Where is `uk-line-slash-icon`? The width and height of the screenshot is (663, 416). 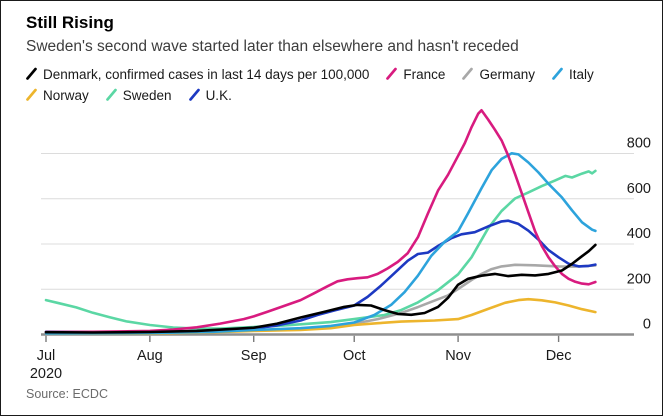 uk-line-slash-icon is located at coordinates (194, 94).